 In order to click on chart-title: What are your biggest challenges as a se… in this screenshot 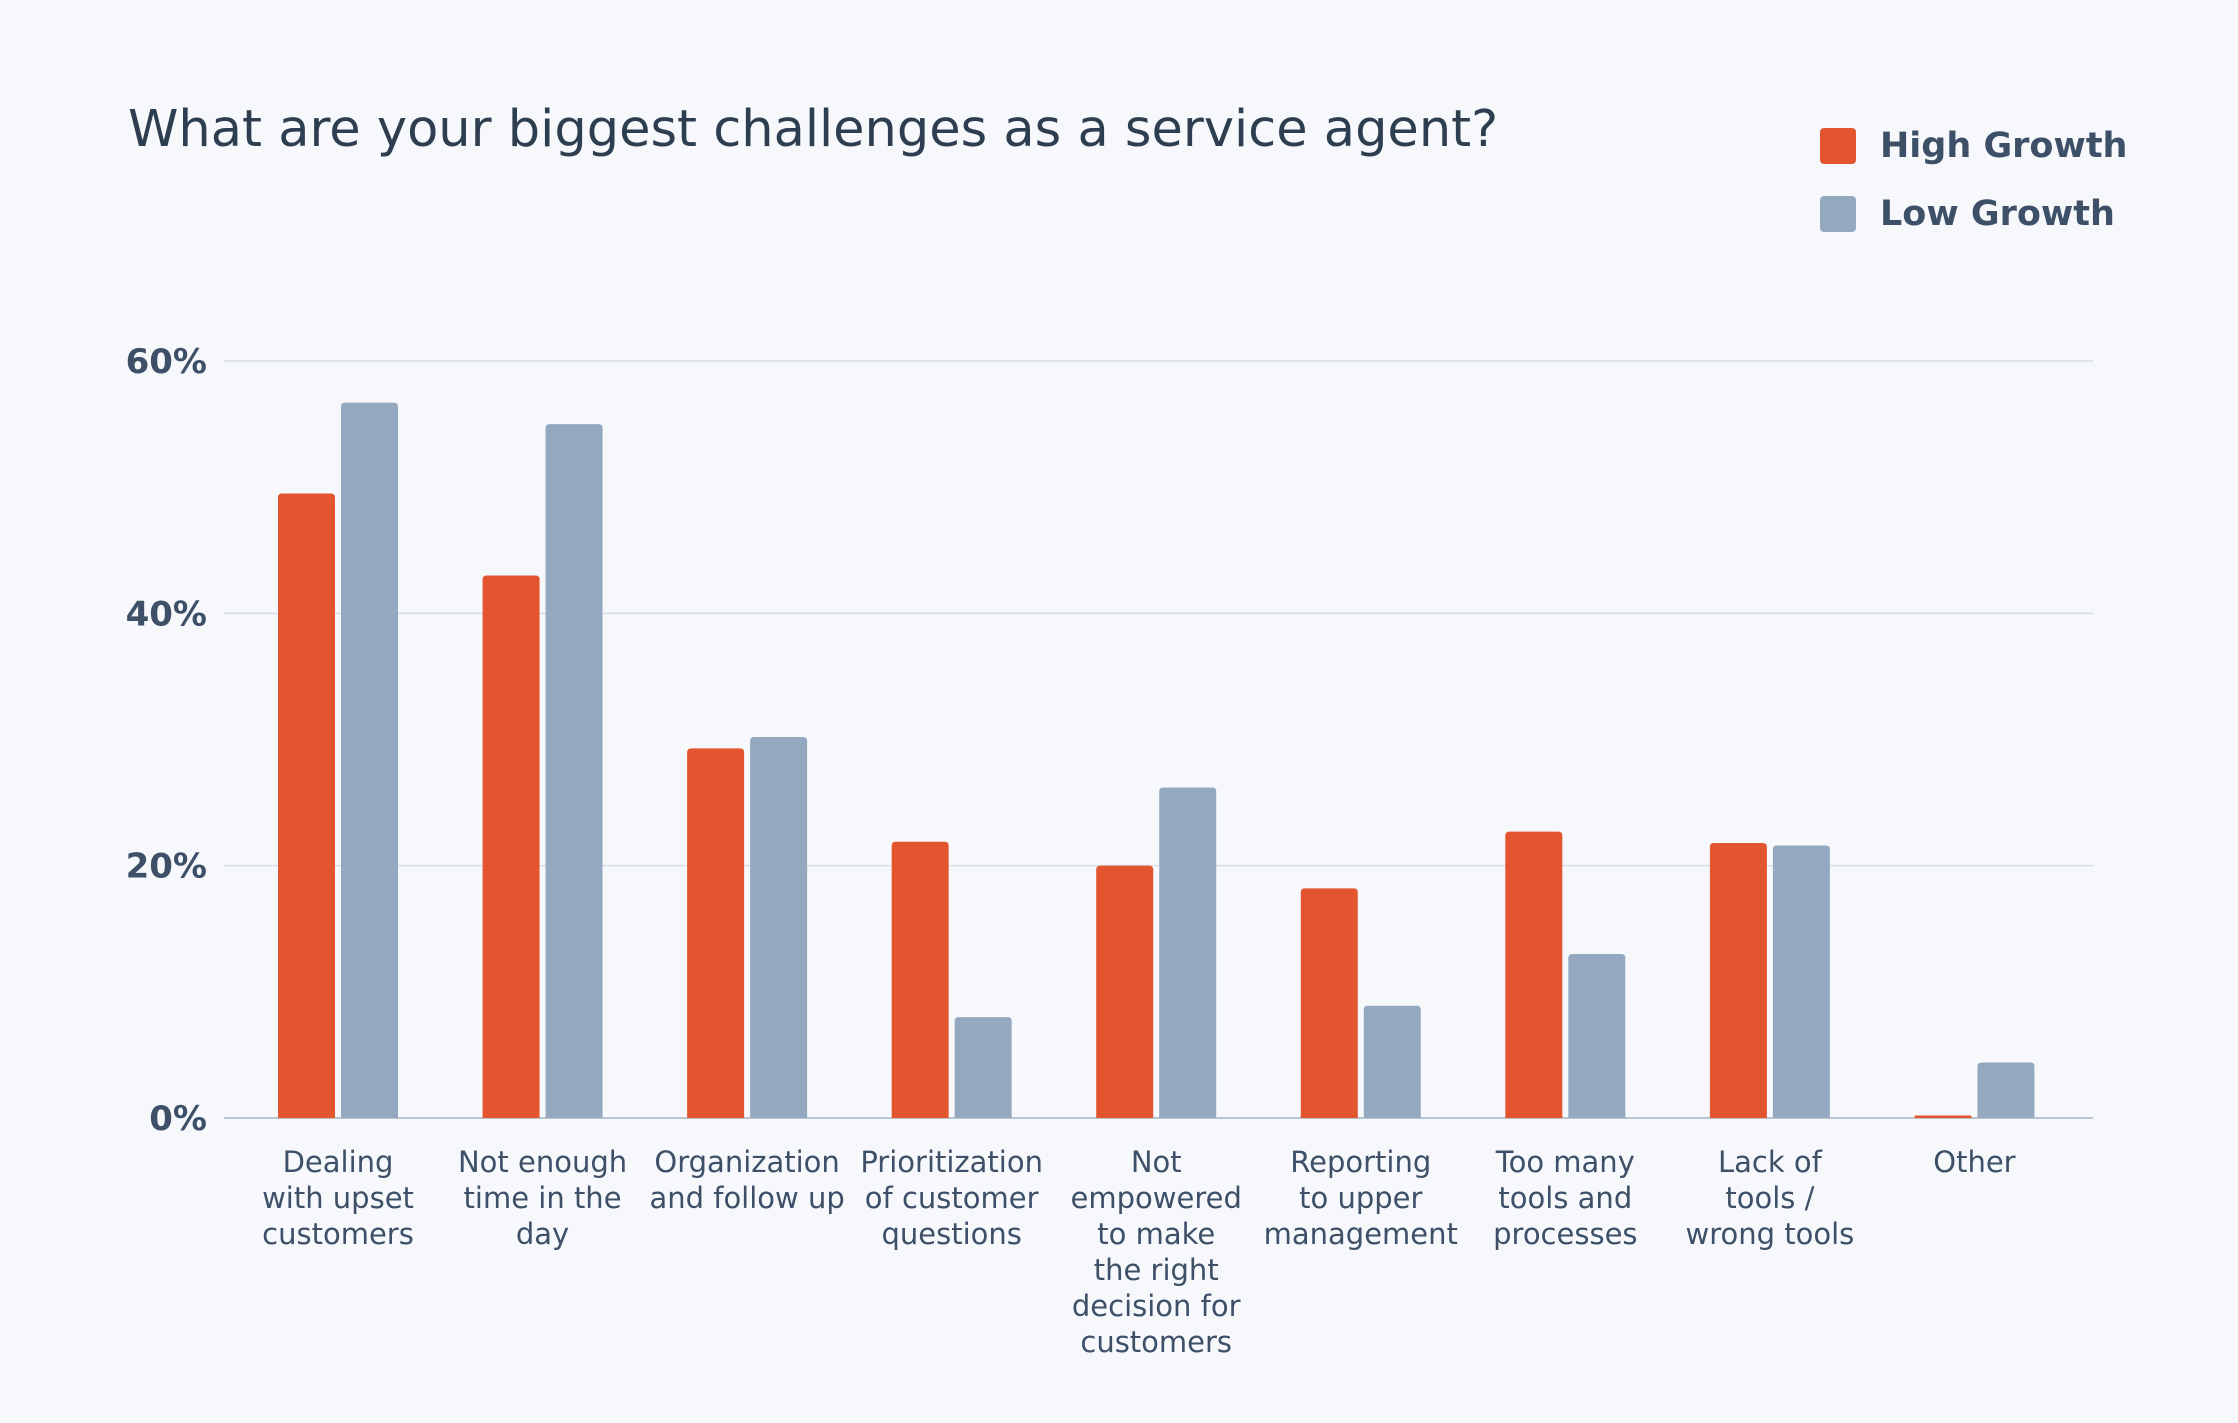, I will do `click(813, 129)`.